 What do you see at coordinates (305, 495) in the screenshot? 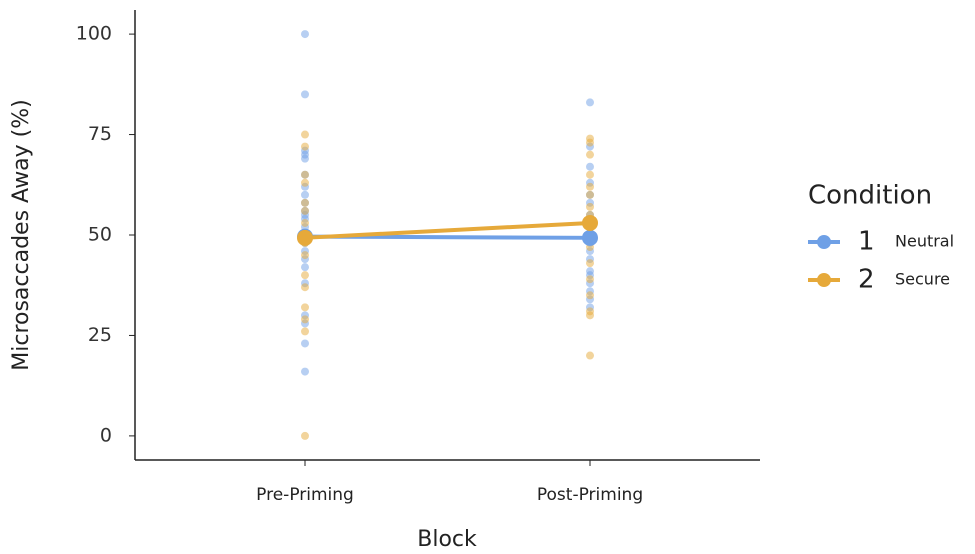
I see `x-tick-label: Pre-Priming` at bounding box center [305, 495].